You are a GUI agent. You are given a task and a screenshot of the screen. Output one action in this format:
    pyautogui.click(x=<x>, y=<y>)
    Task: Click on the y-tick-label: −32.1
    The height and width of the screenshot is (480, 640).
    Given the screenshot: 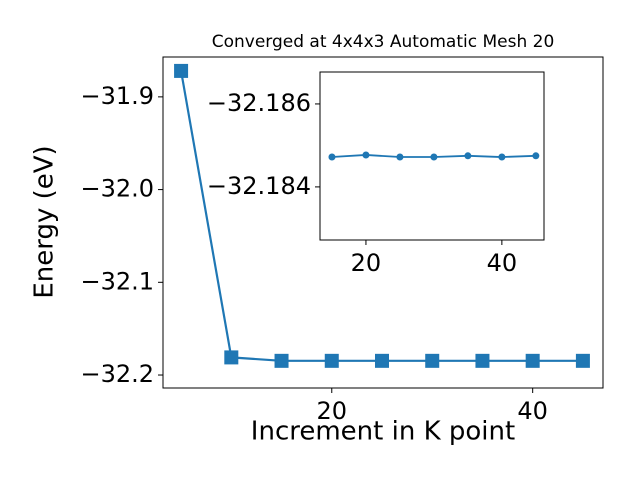 What is the action you would take?
    pyautogui.click(x=117, y=281)
    